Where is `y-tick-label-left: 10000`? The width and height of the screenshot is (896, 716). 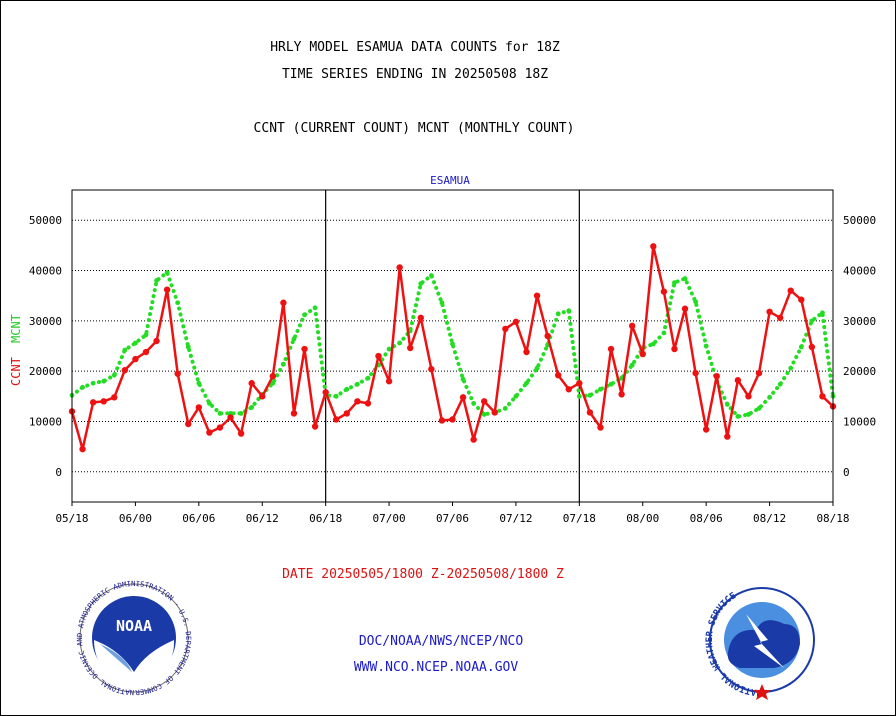
y-tick-label-left: 10000 is located at coordinates (45, 421).